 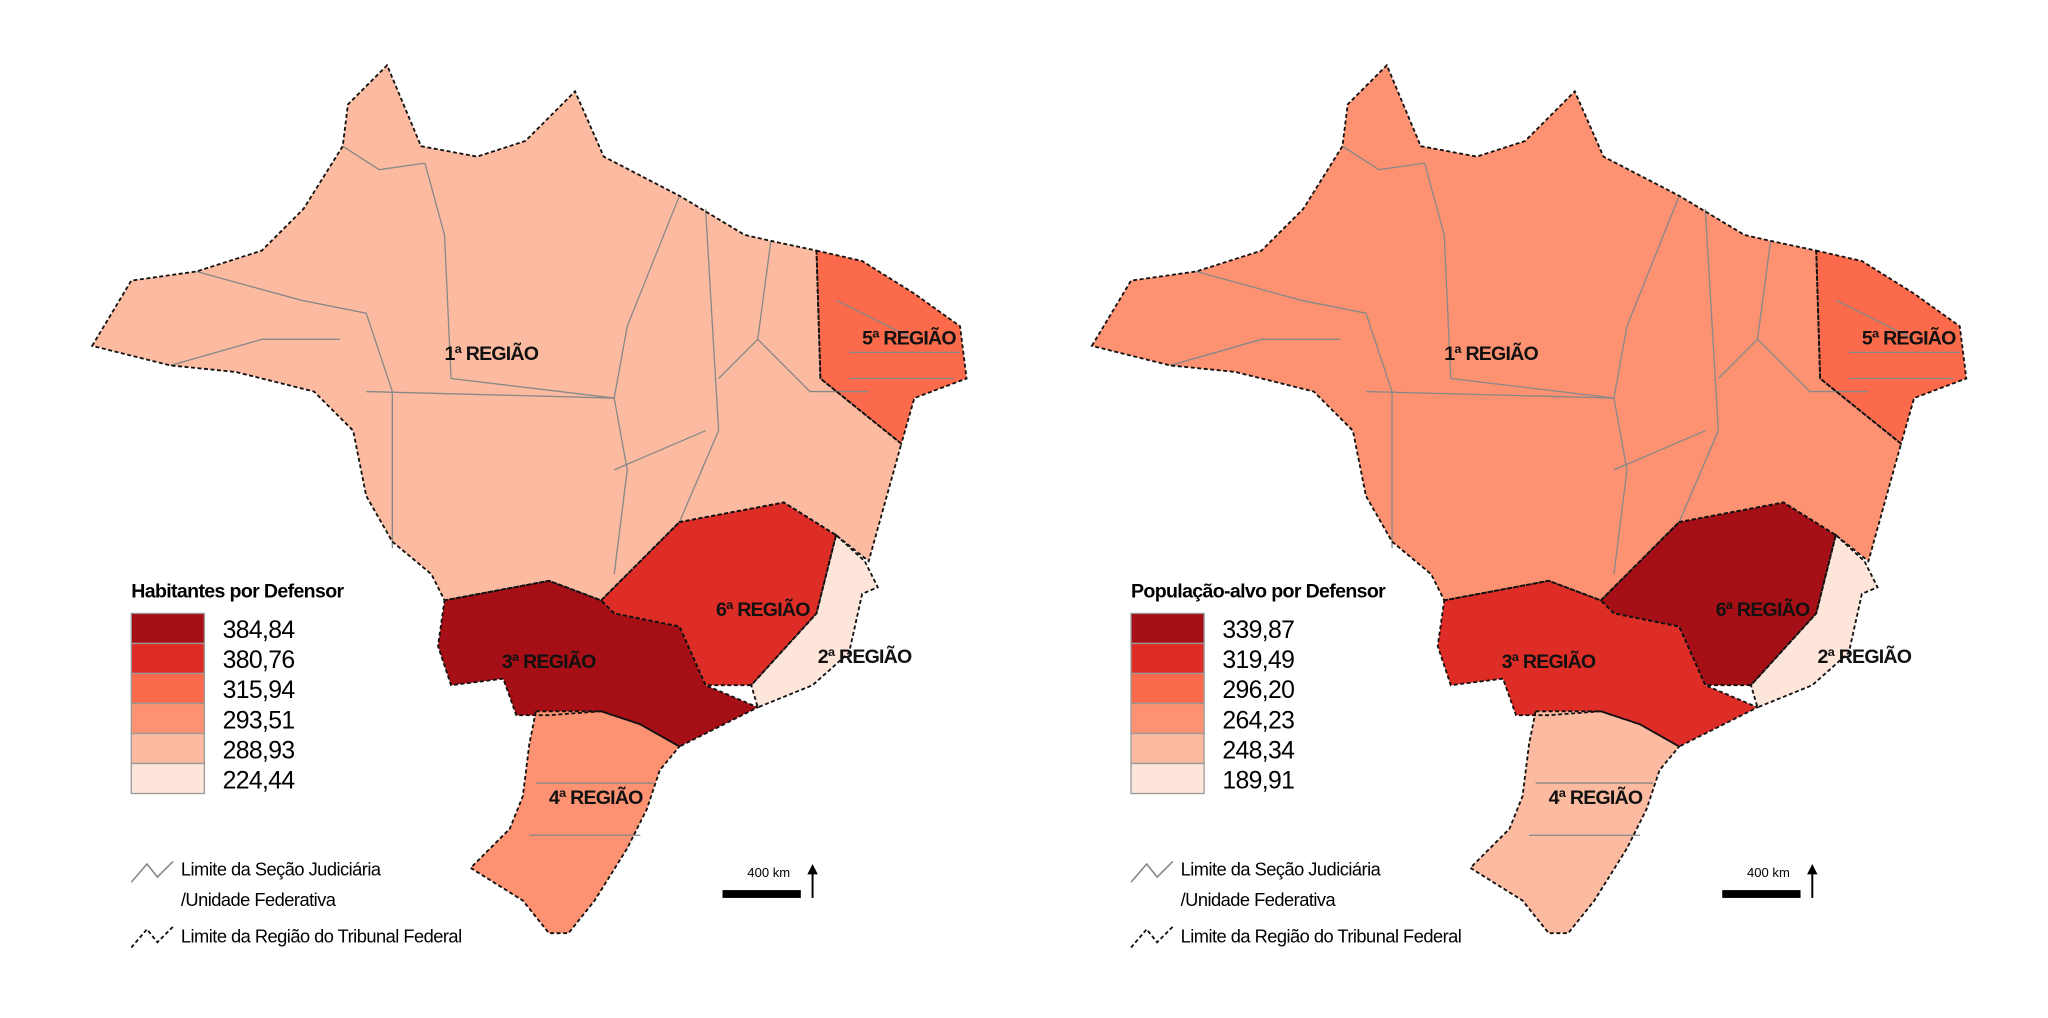 I want to click on legend-value: 384,84, so click(x=259, y=630).